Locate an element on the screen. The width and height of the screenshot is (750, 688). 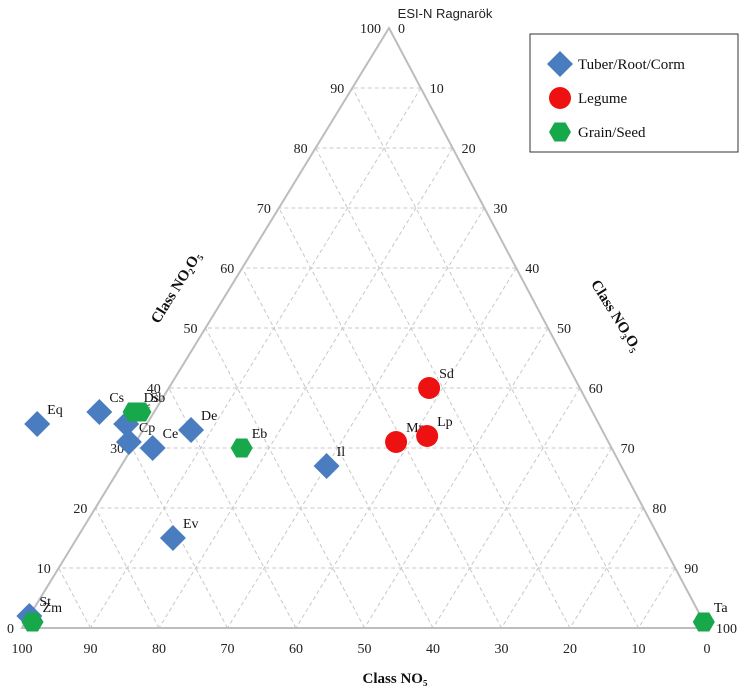
point-label: Sb is located at coordinates (157, 398).